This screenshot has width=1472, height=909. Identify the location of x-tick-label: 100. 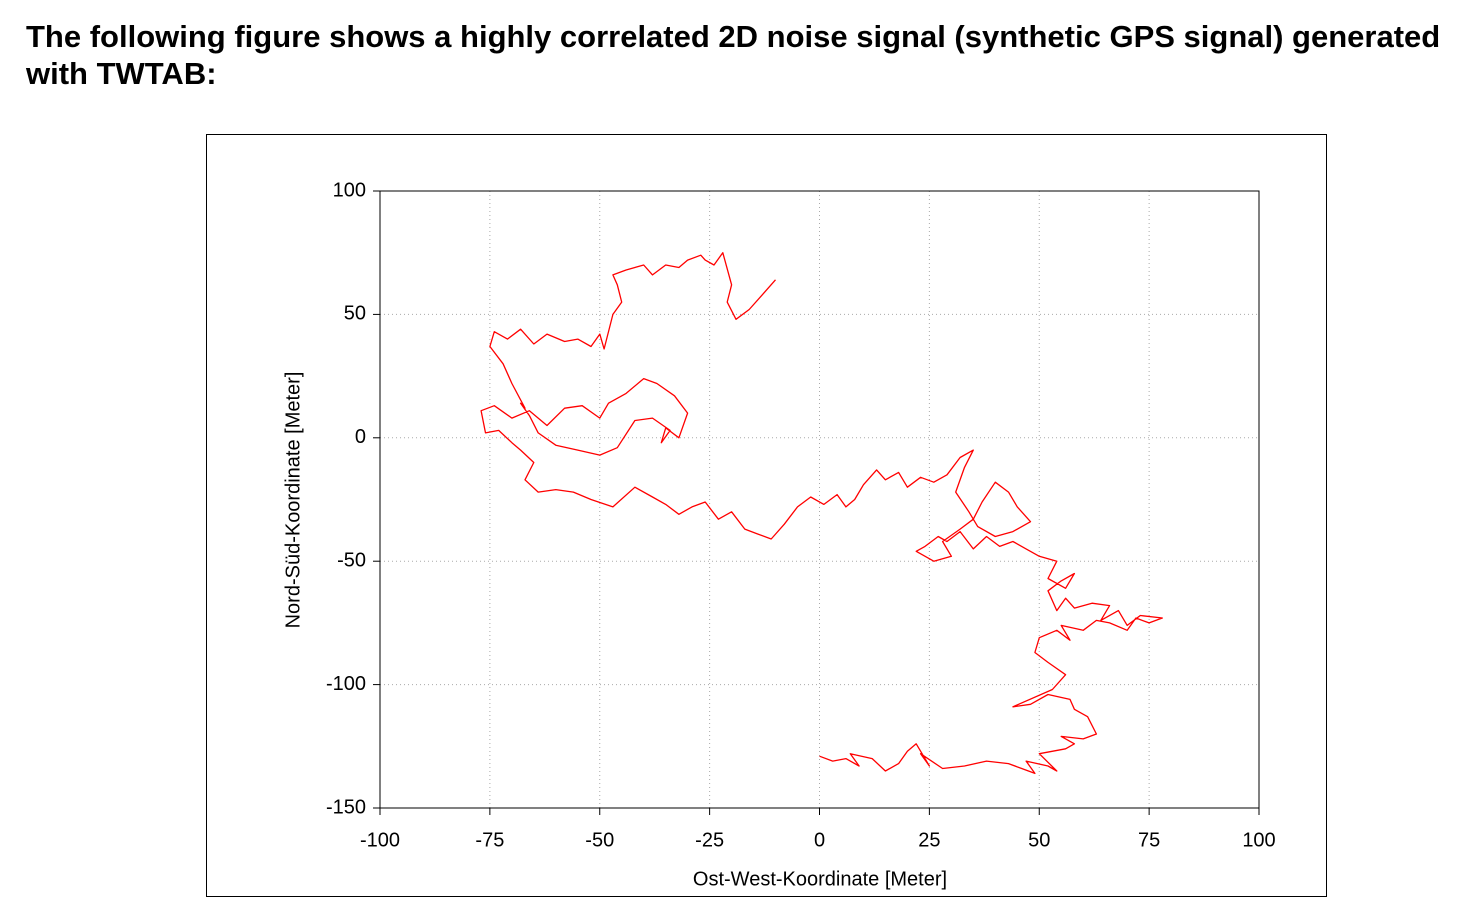
(1258, 840).